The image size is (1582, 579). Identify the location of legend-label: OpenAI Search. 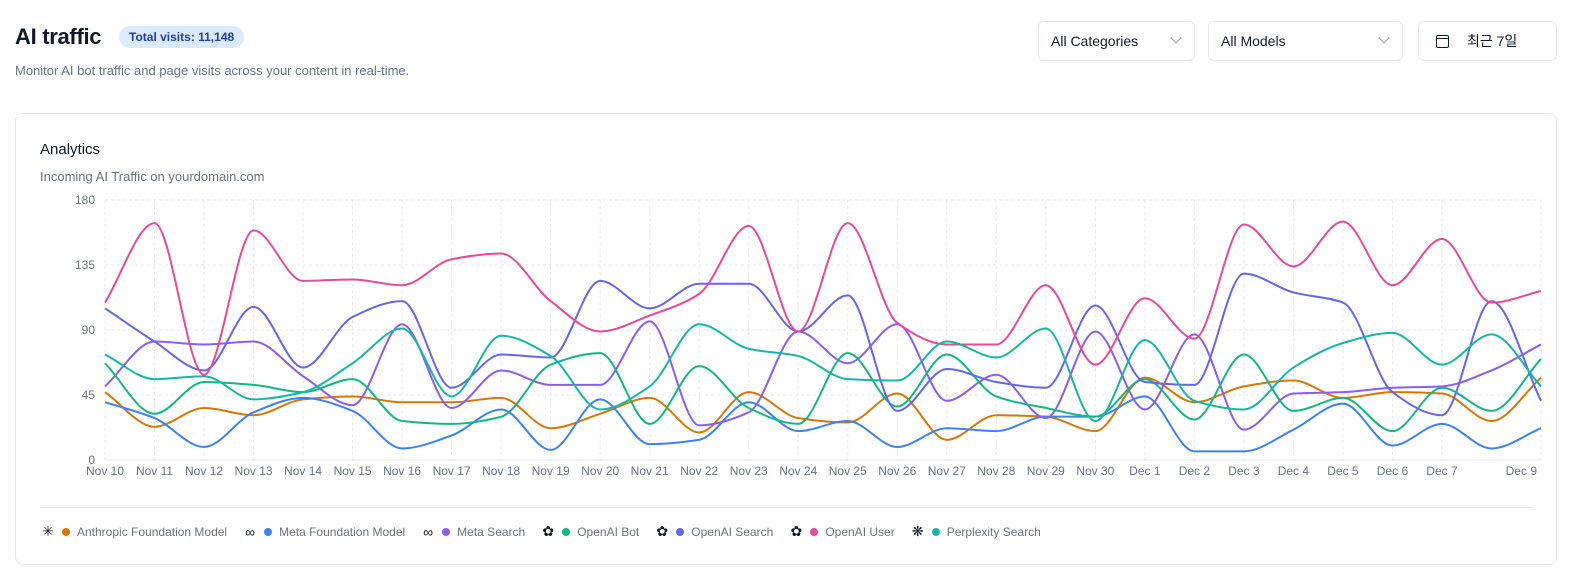
(732, 531).